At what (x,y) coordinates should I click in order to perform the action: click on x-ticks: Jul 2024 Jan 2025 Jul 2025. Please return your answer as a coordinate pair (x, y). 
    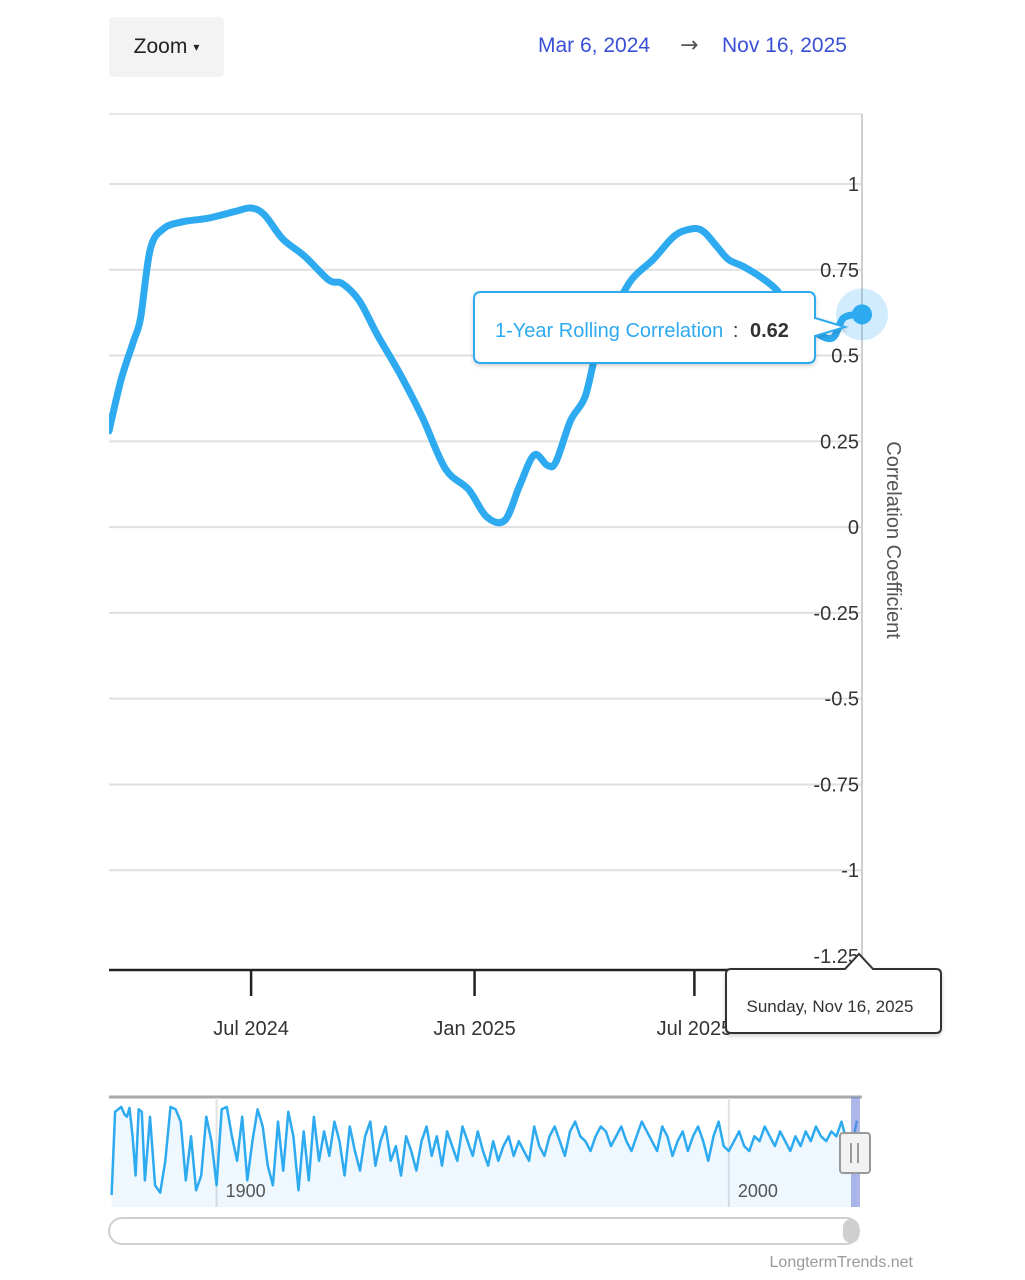
    Looking at the image, I should click on (472, 1005).